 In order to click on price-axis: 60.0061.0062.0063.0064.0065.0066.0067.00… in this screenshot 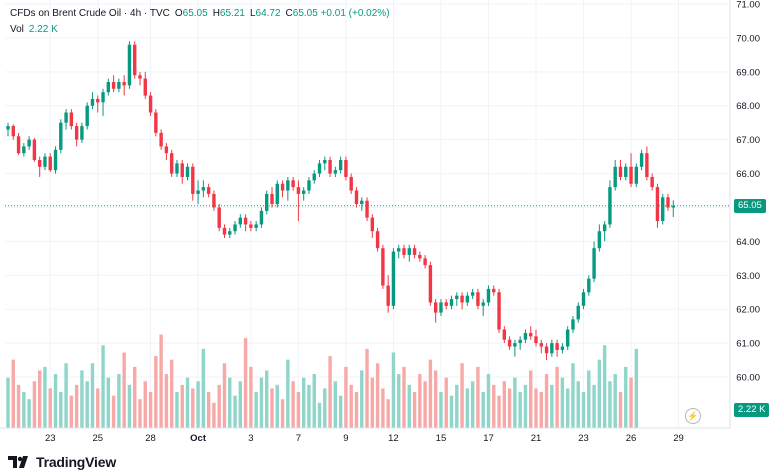, I will do `click(744, 214)`.